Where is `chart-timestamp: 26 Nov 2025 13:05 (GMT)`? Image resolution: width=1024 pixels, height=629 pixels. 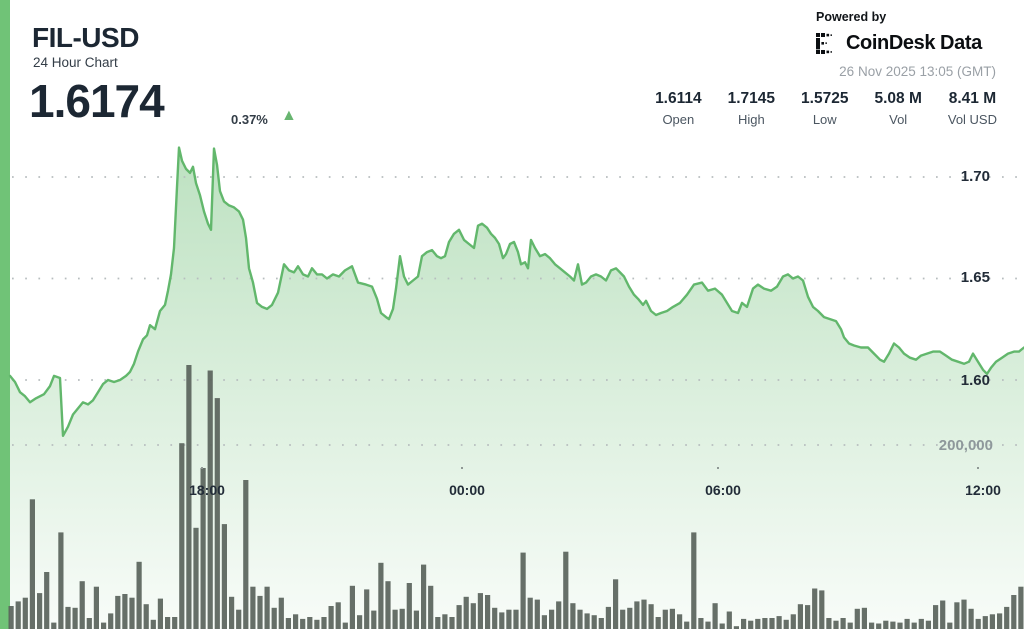 chart-timestamp: 26 Nov 2025 13:05 (GMT) is located at coordinates (917, 71).